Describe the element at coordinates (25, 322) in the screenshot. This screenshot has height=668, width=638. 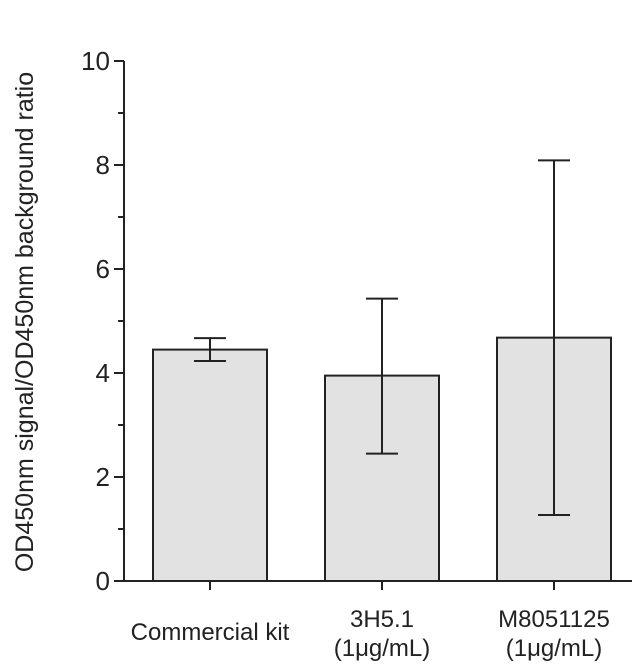
I see `y-axis-label: OD450nm signal/OD450nm background ratio` at that location.